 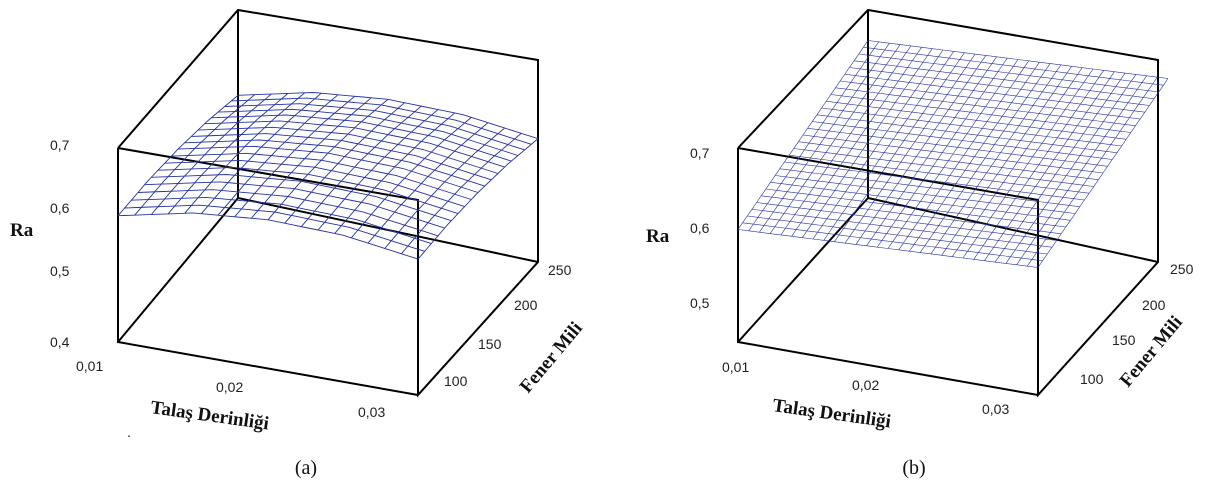 What do you see at coordinates (888, 272) in the screenshot?
I see `panel-b-front-axes` at bounding box center [888, 272].